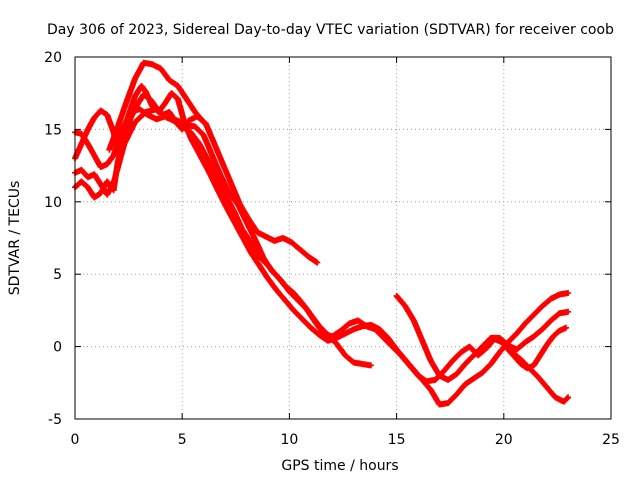 The image size is (640, 480). I want to click on y-tick-label: 0, so click(57, 348).